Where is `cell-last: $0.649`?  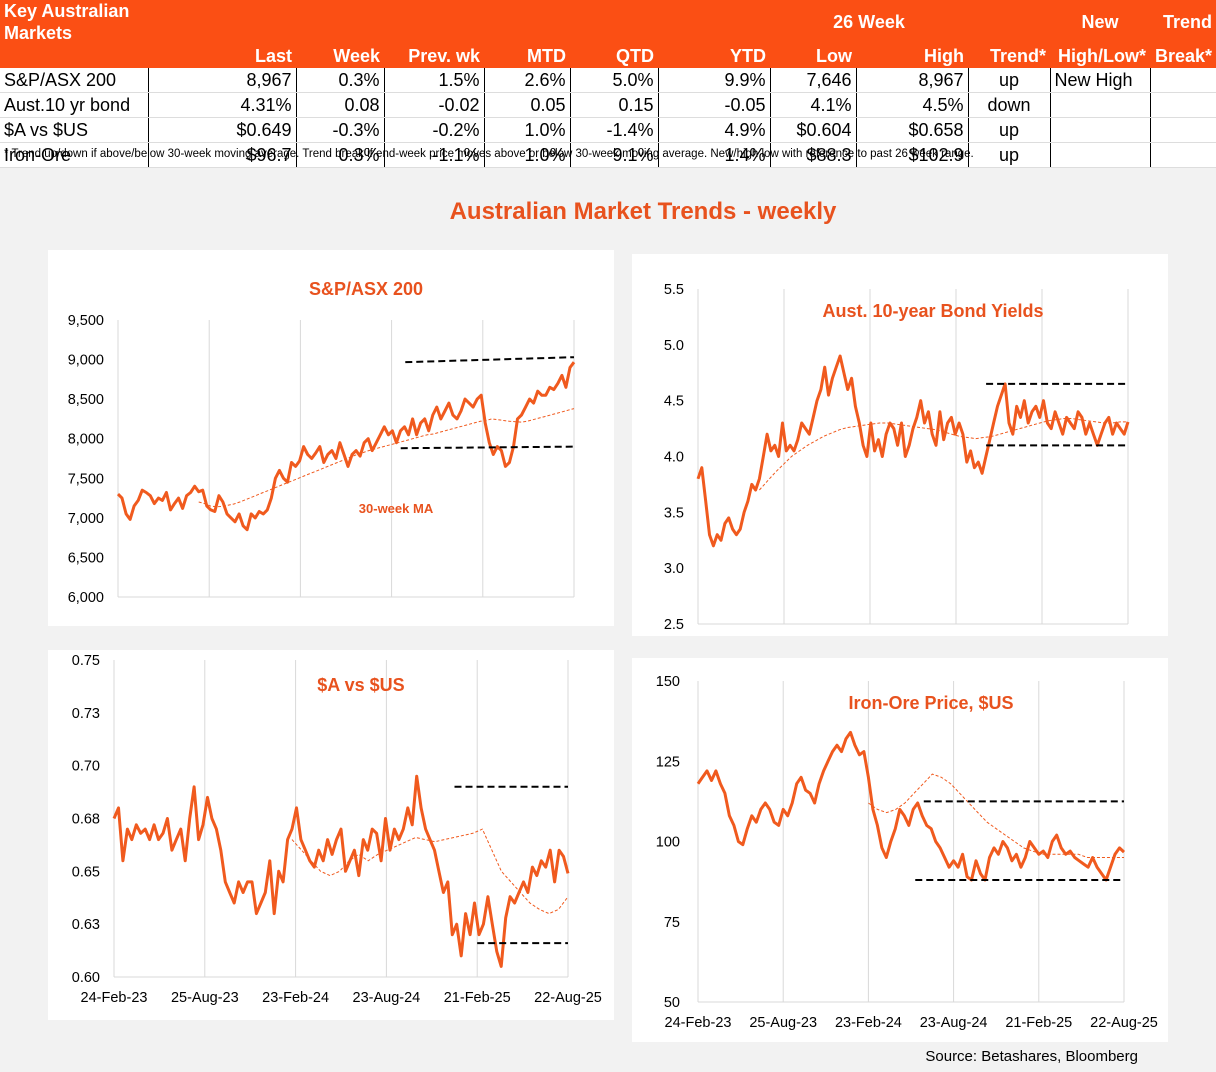 cell-last: $0.649 is located at coordinates (222, 130).